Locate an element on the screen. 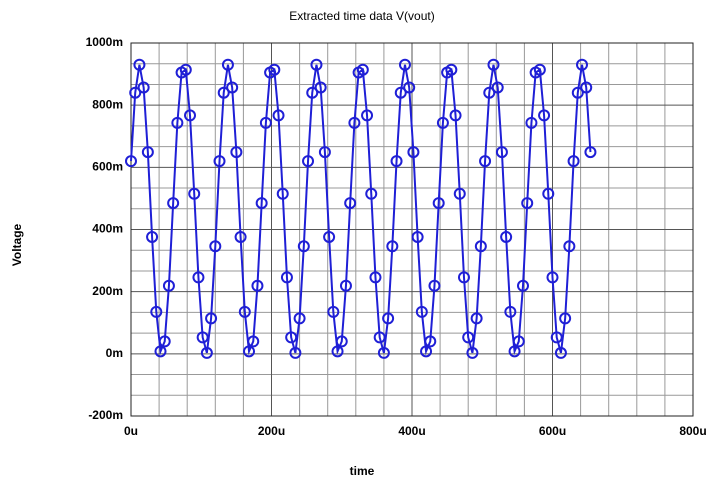 This screenshot has height=482, width=722. chart-title: Extracted time data V(vout) is located at coordinates (361, 16).